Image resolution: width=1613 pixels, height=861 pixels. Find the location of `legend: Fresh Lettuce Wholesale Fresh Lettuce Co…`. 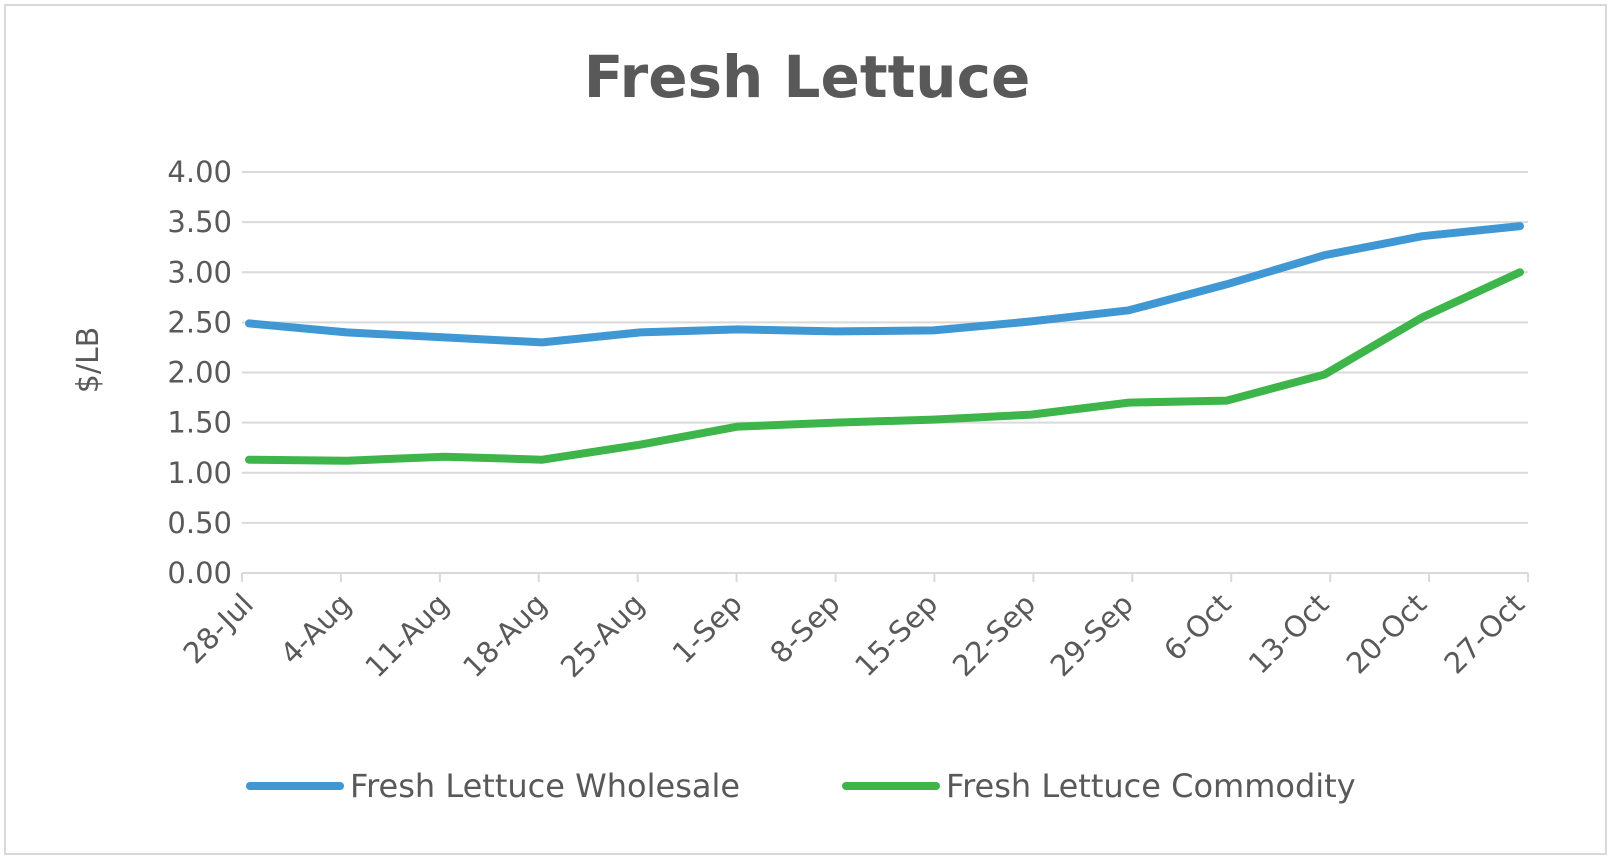

legend: Fresh Lettuce Wholesale Fresh Lettuce Co… is located at coordinates (801, 786).